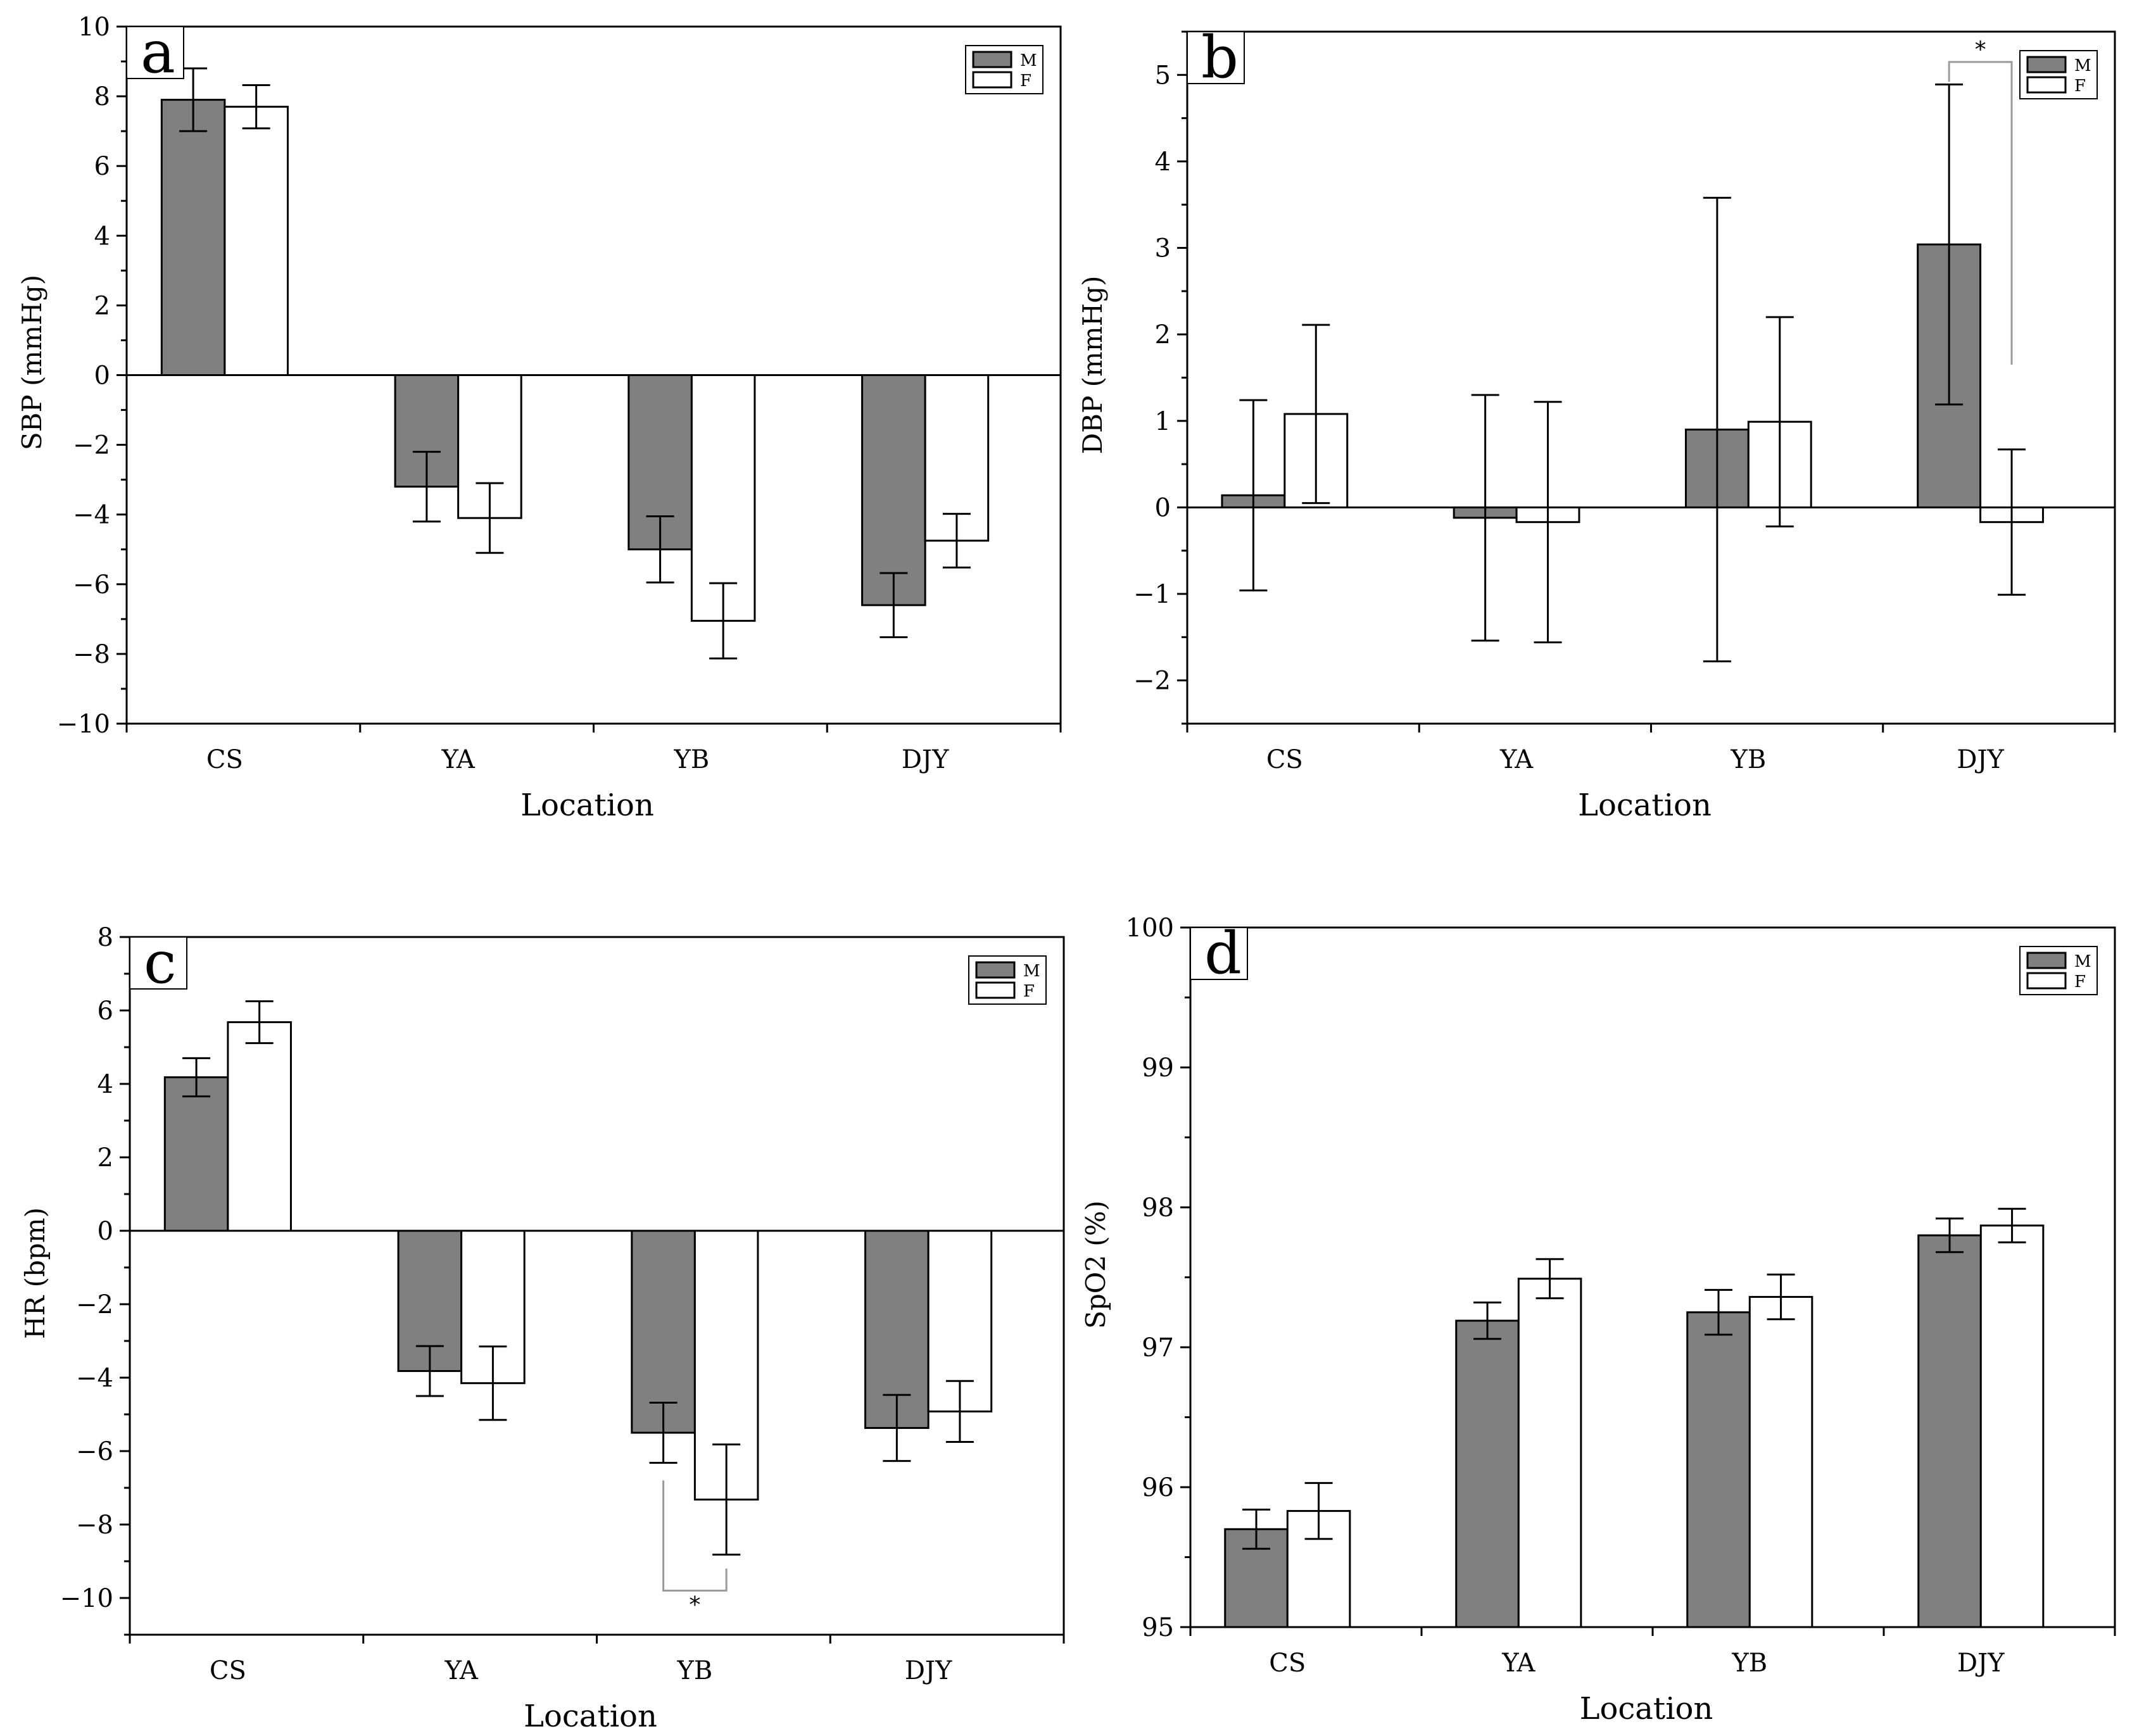  I want to click on bar-f-yb, so click(723, 498).